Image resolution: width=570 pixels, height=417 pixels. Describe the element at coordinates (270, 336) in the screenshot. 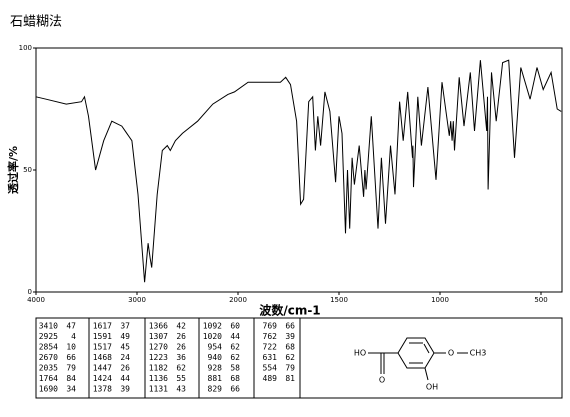

I see `peak-wavenumber: 762` at that location.